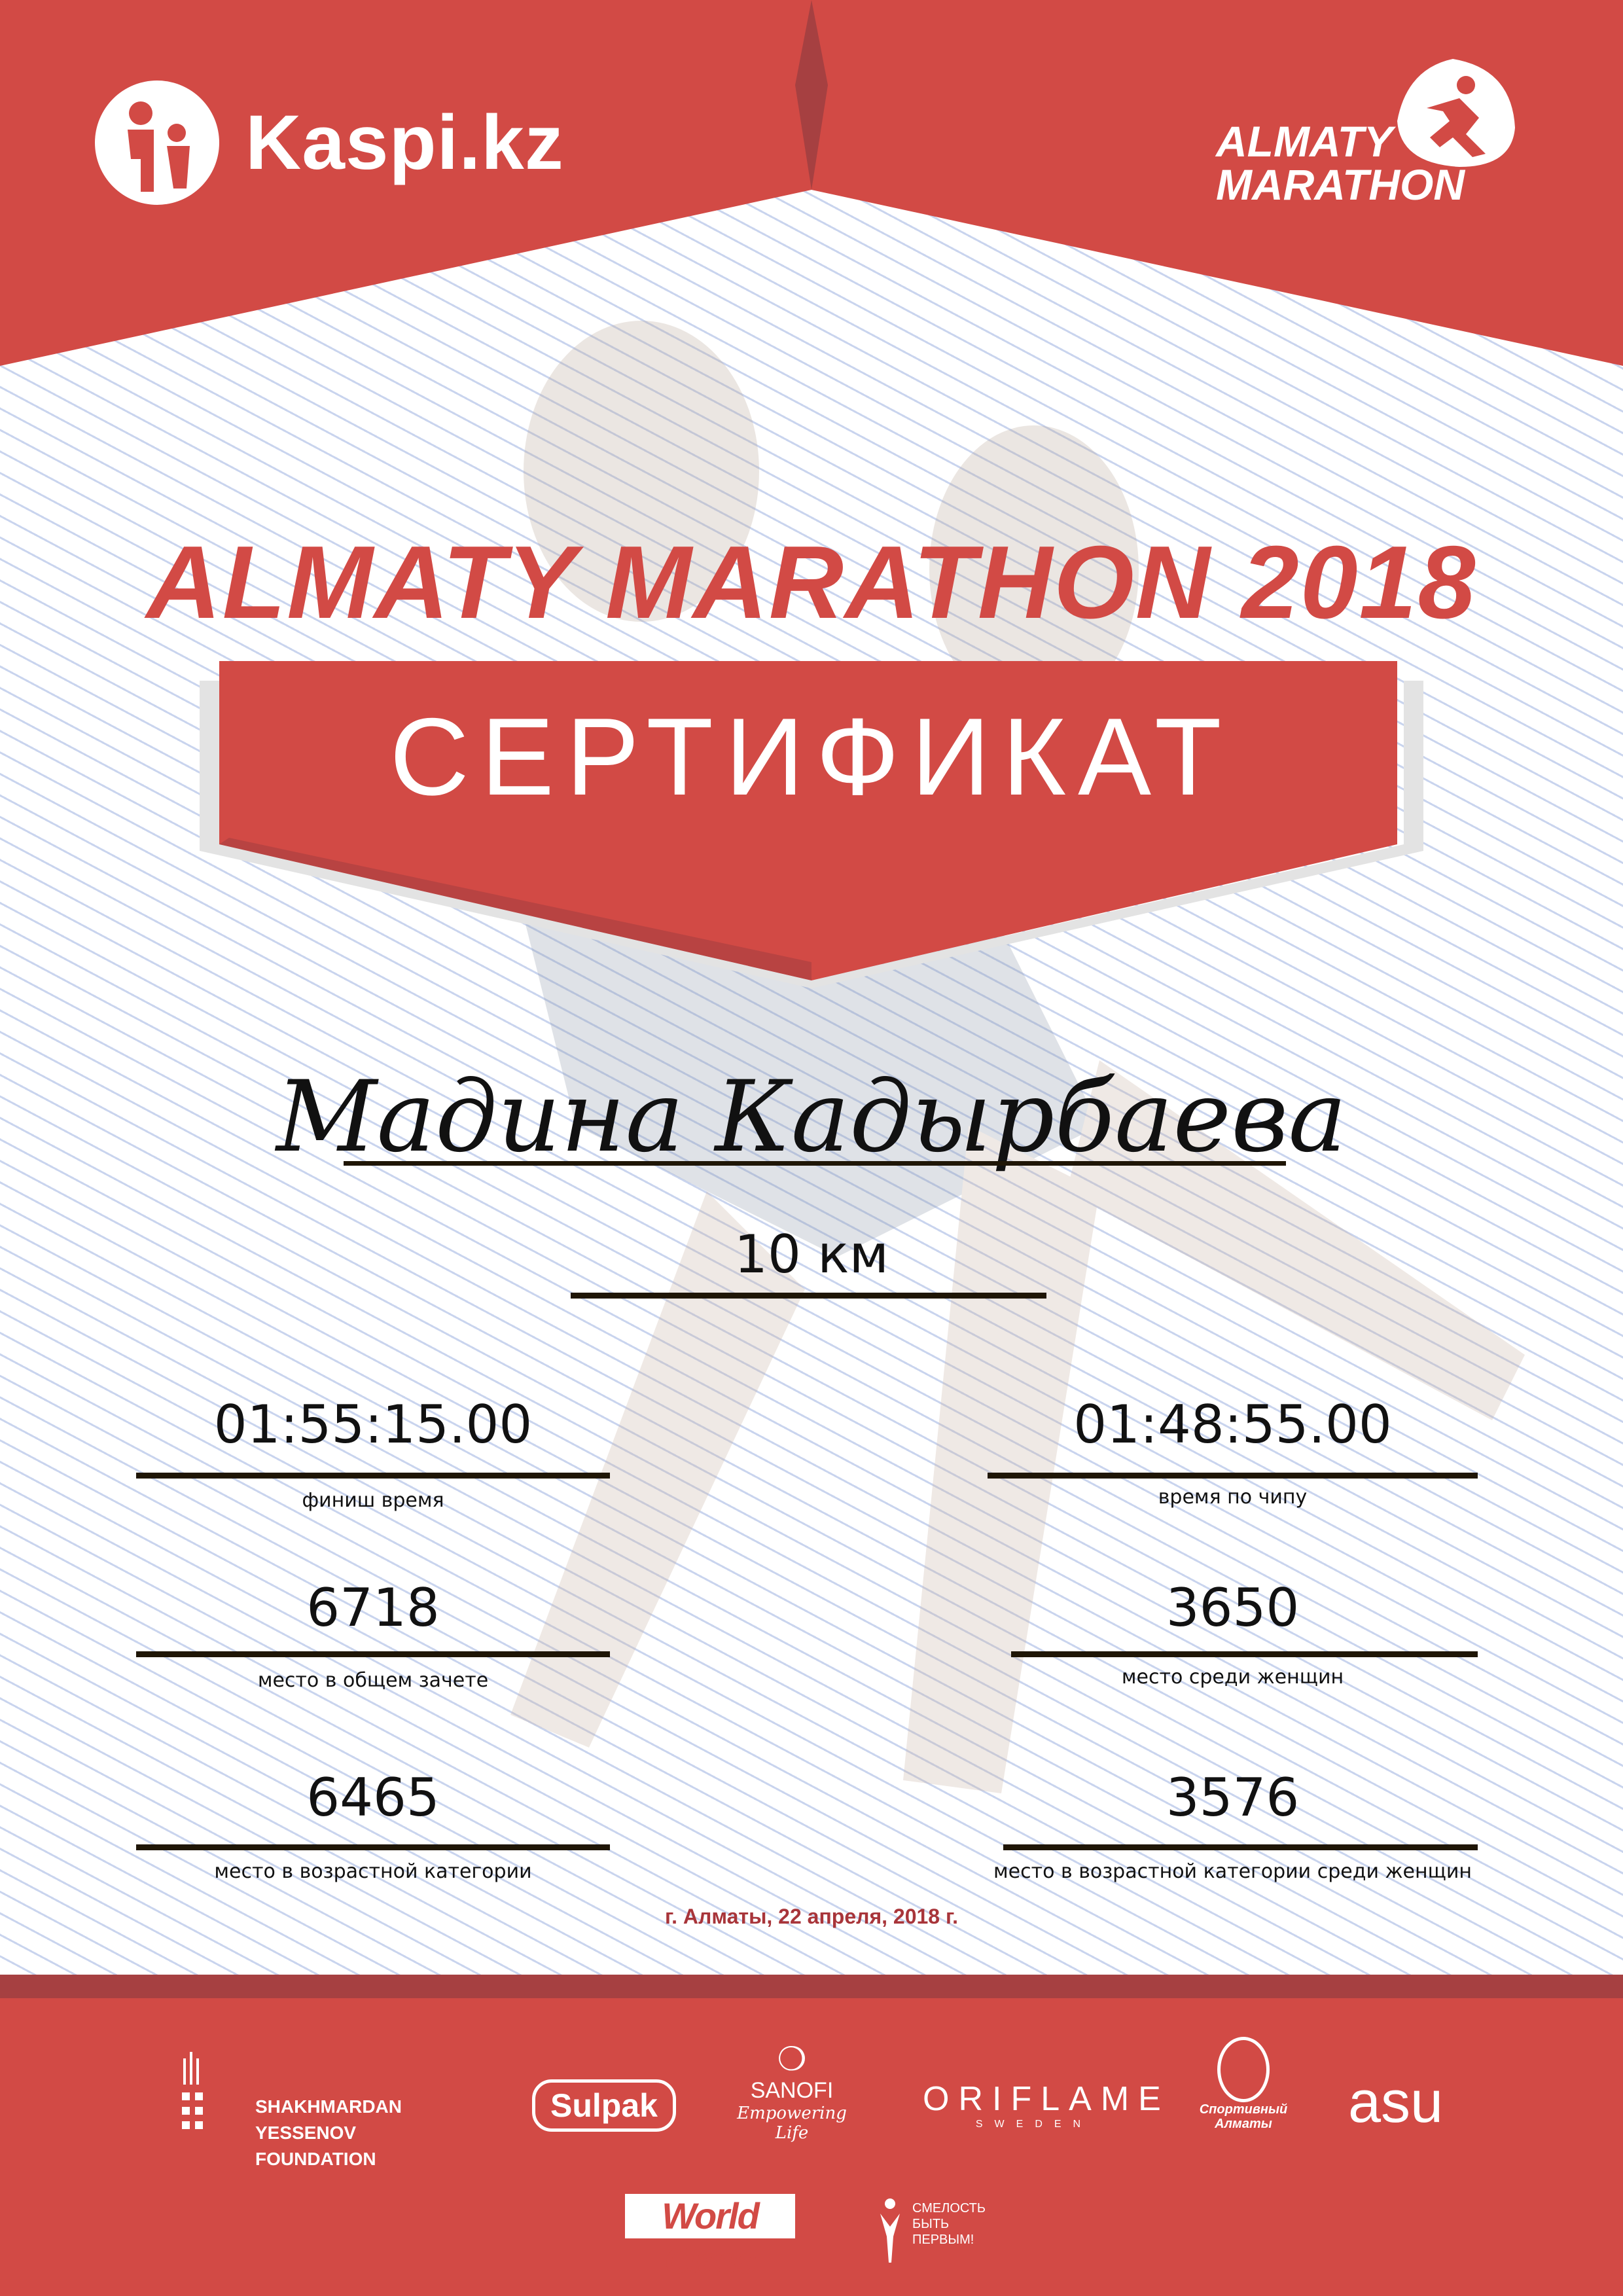  Describe the element at coordinates (328, 2132) in the screenshot. I see `yessenov-logo-text: SHAKHMARDAN YESSENOV FOUNDATION` at that location.